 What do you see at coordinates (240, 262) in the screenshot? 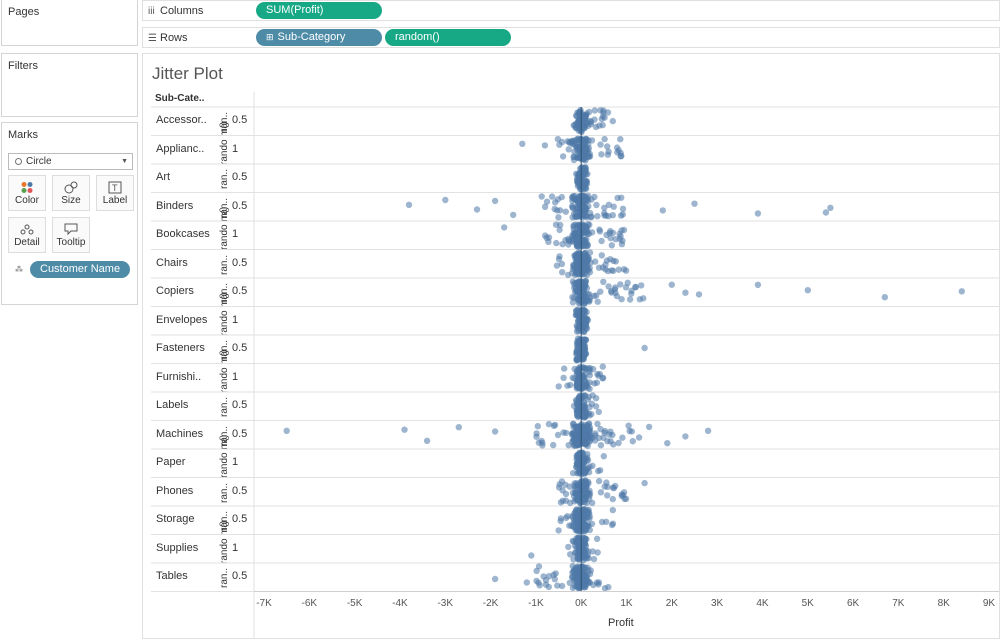
I see `random-axis-tick: 0.5` at bounding box center [240, 262].